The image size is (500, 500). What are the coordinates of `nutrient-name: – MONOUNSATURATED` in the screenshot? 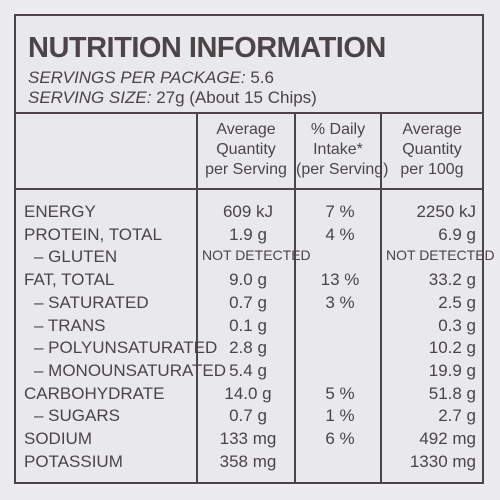 It's located at (130, 370).